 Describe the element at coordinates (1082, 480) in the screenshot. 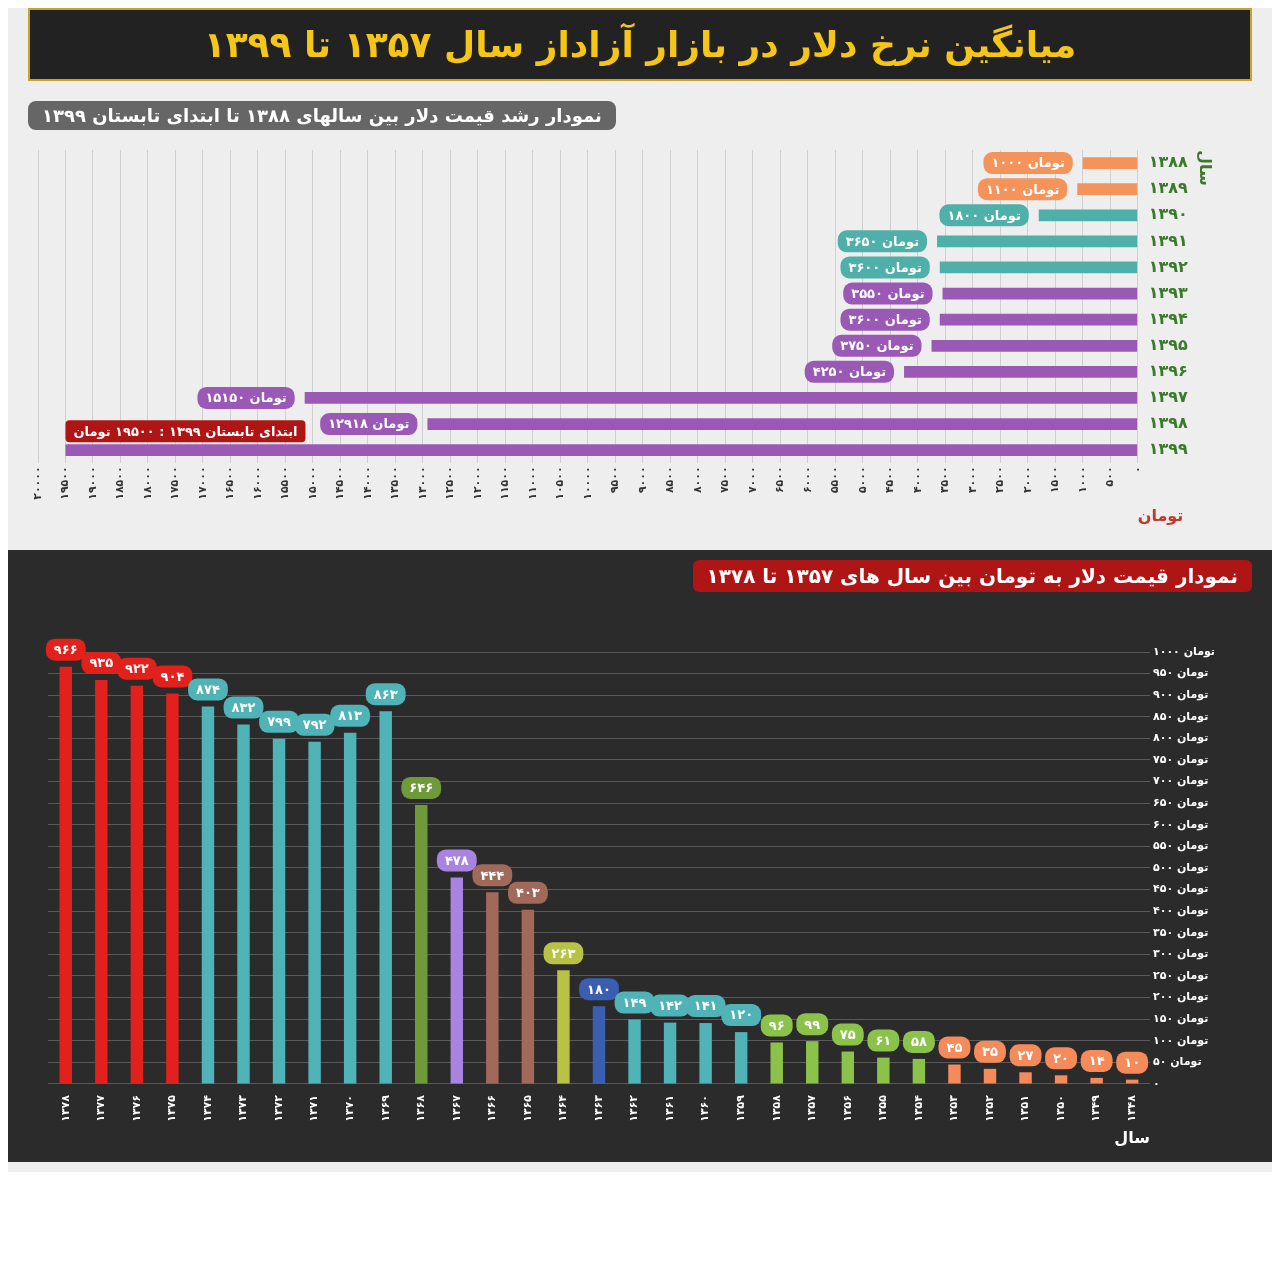

I see `x-tick-label: ۱۰۰۰` at that location.